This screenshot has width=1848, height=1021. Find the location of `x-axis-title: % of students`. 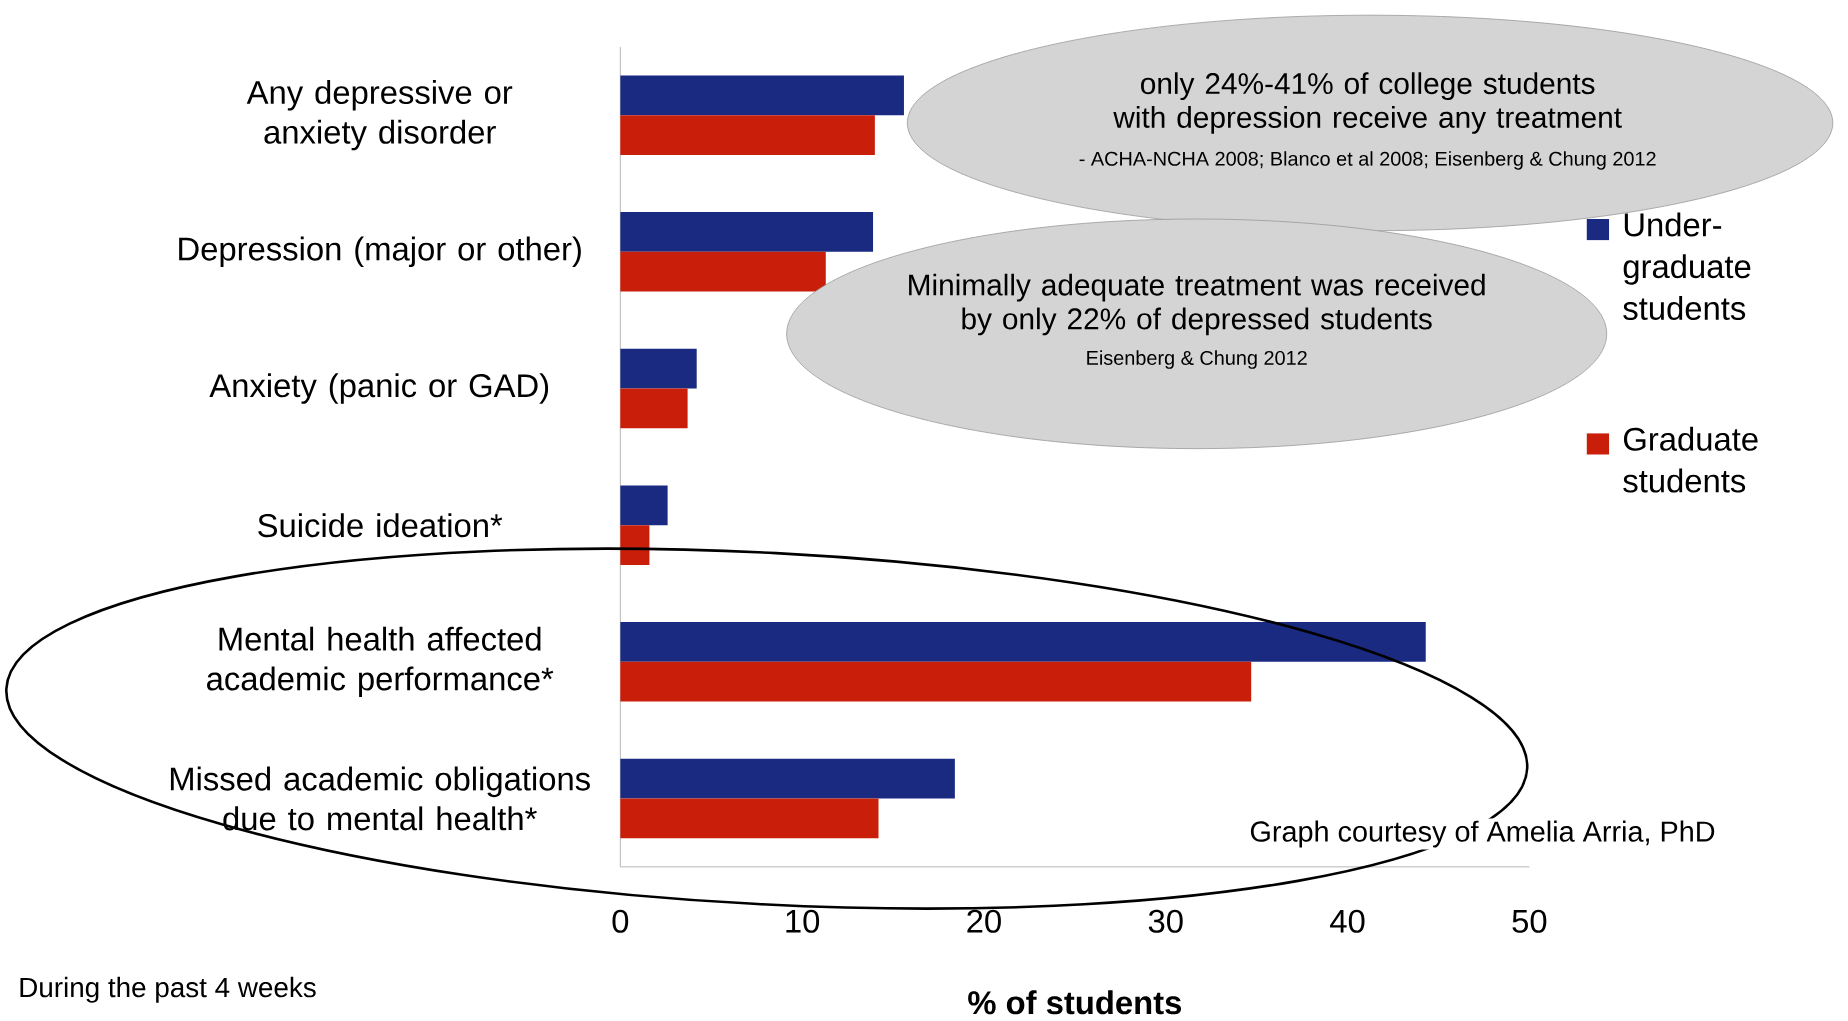

x-axis-title: % of students is located at coordinates (1075, 1002).